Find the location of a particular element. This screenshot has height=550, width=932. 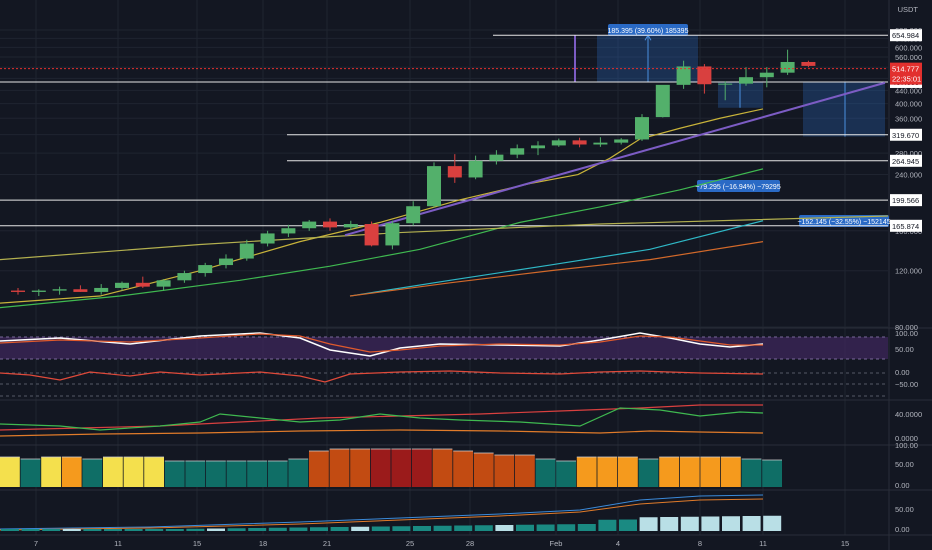

price-tick-label: 560.000 is located at coordinates (908, 57).